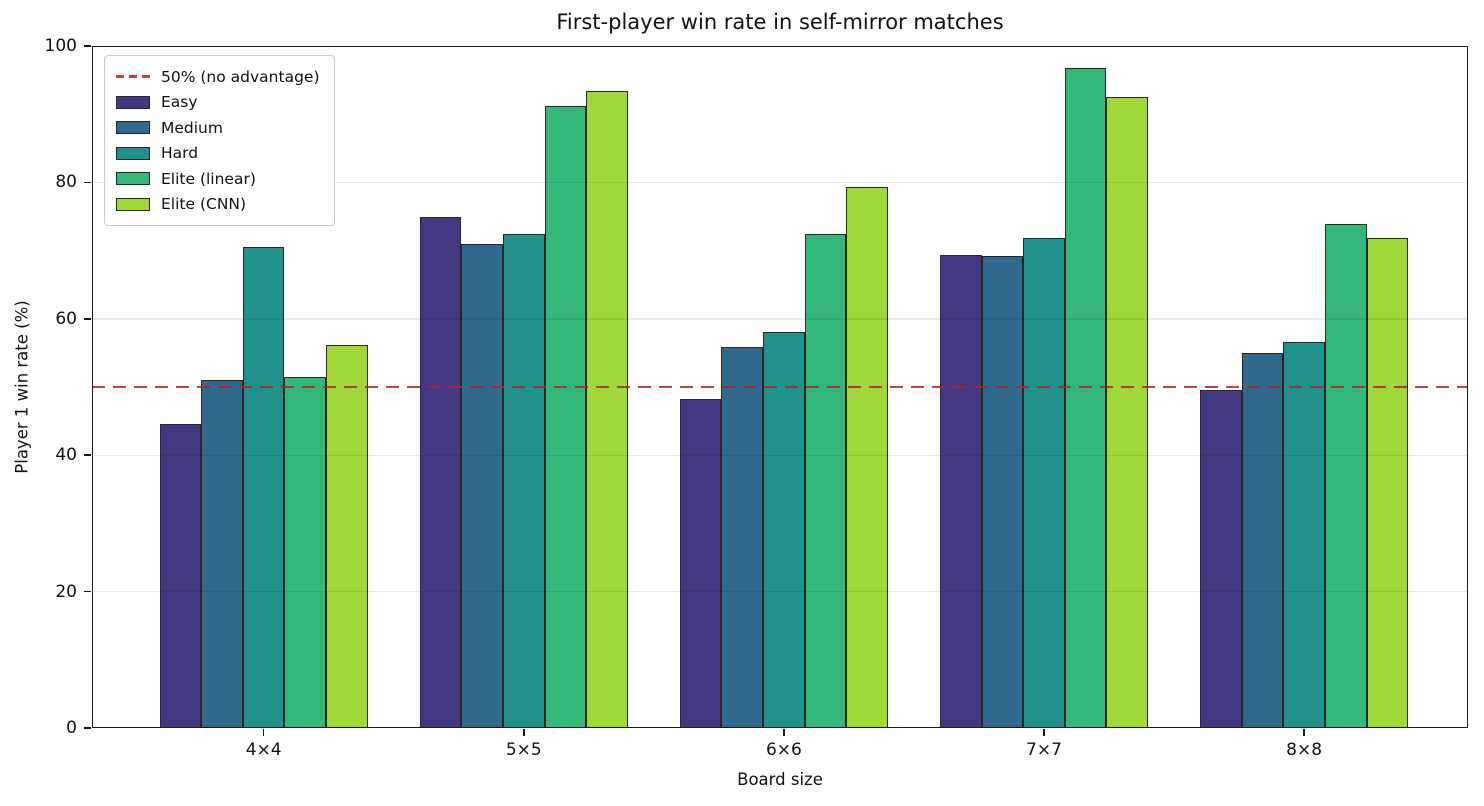 Image resolution: width=1484 pixels, height=806 pixels. I want to click on x-tick-label: 8×8, so click(1304, 750).